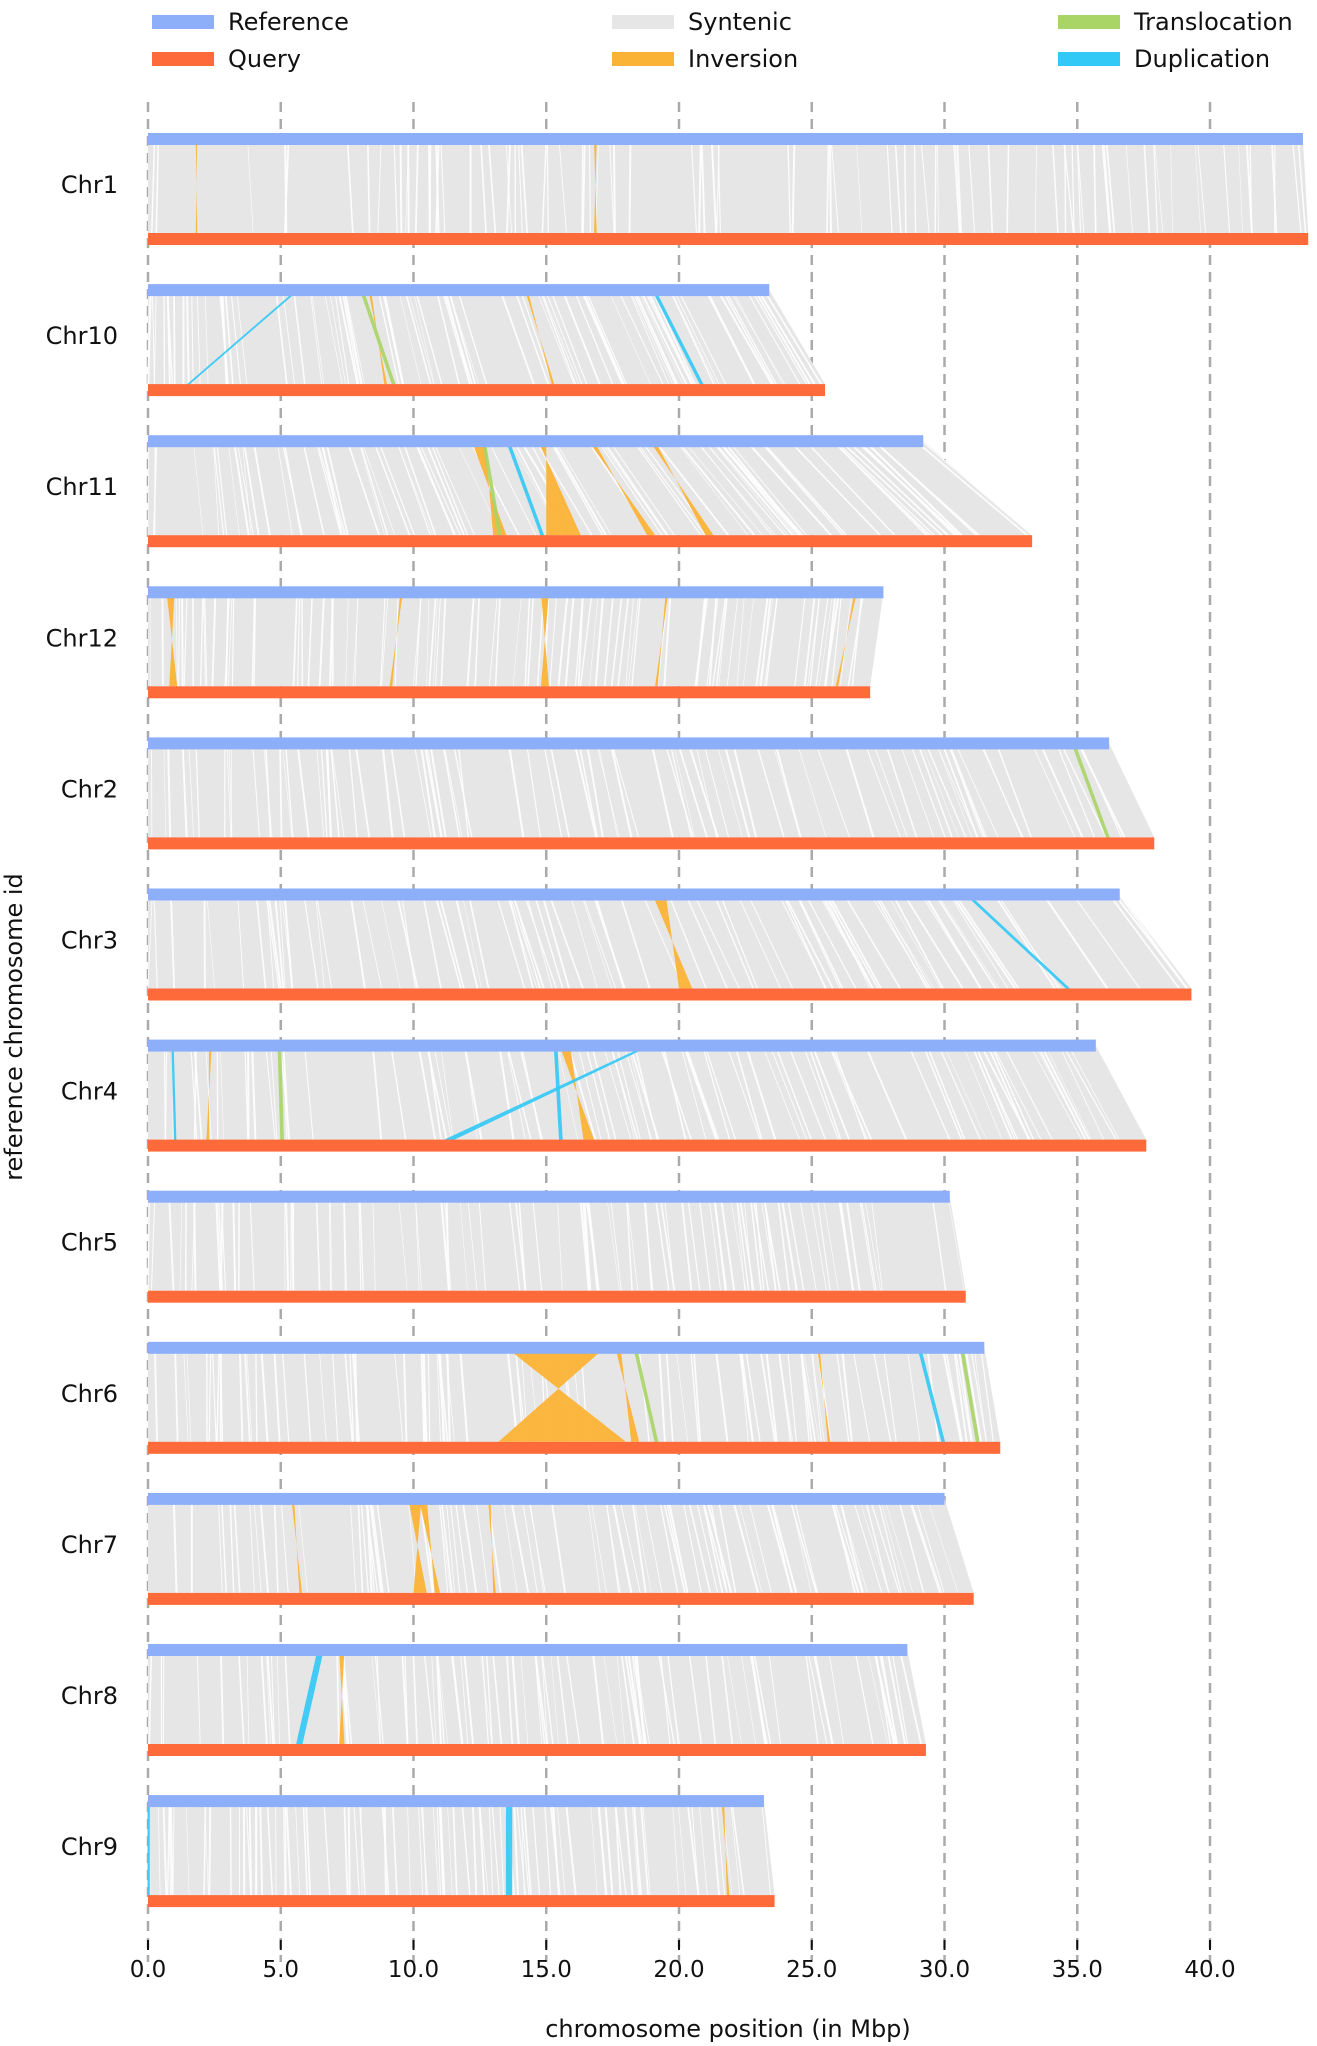 The height and width of the screenshot is (2046, 1317). What do you see at coordinates (549, 1196) in the screenshot?
I see `reference-bar` at bounding box center [549, 1196].